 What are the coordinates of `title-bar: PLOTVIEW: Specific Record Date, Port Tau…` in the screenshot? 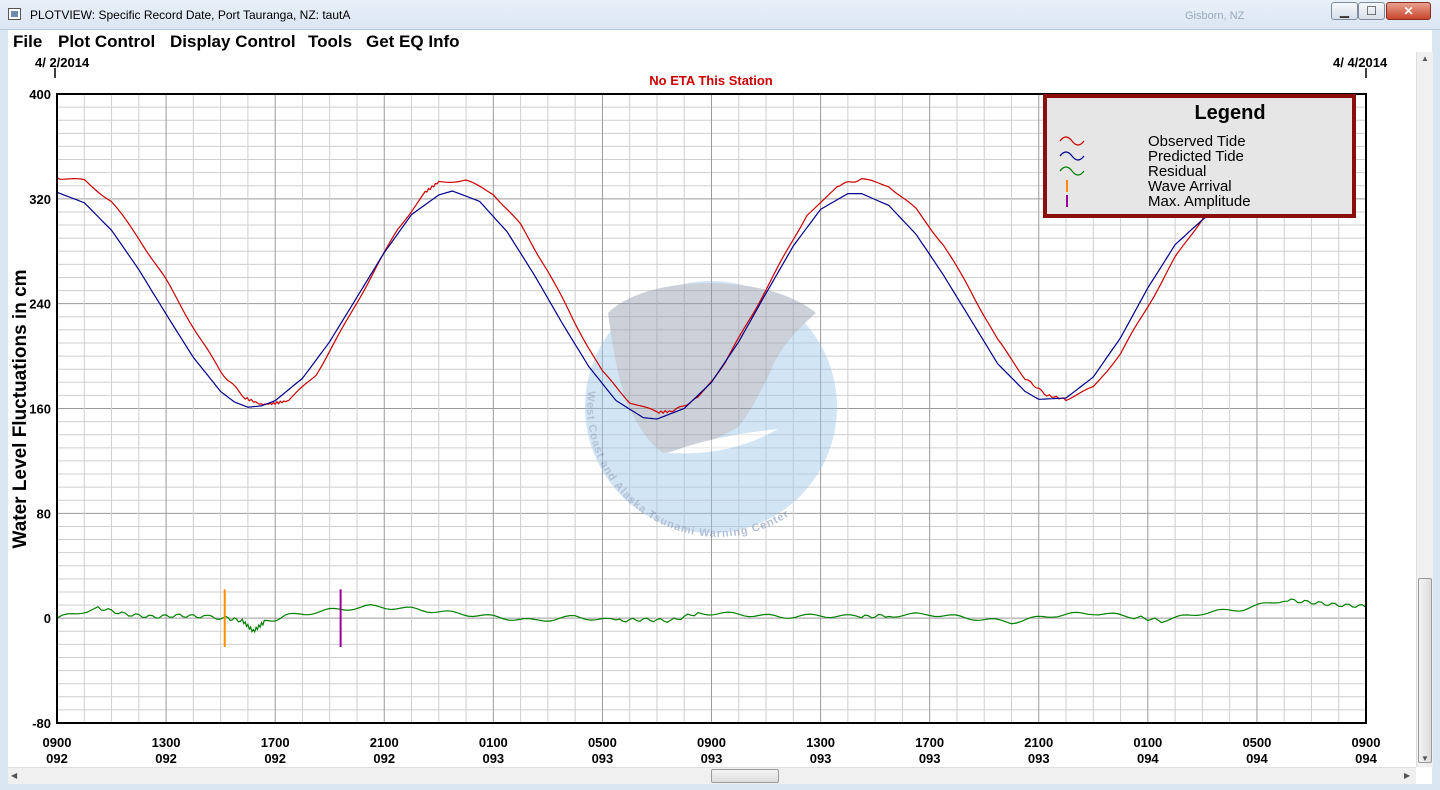 It's located at (720, 15).